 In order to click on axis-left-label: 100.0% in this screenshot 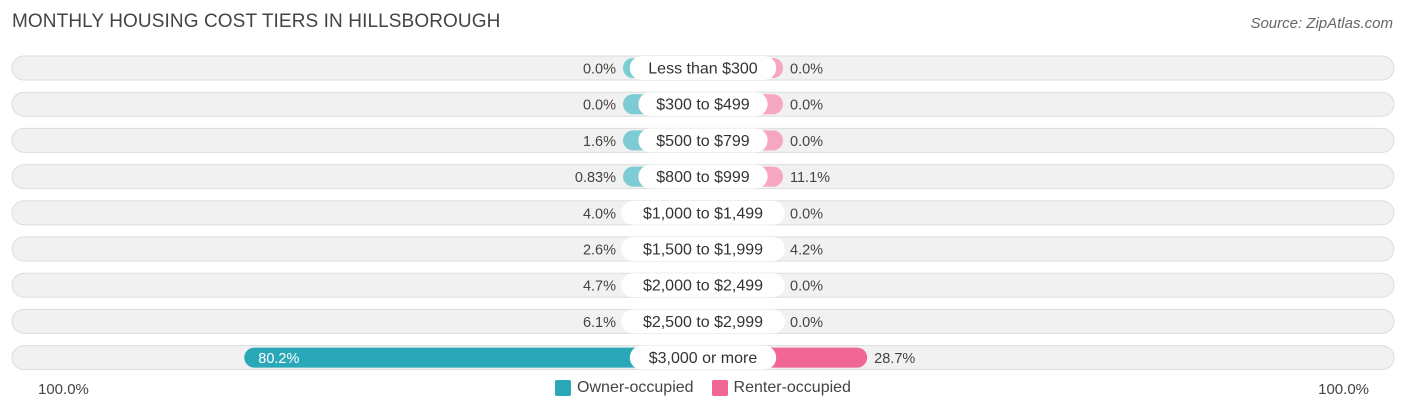, I will do `click(63, 389)`.